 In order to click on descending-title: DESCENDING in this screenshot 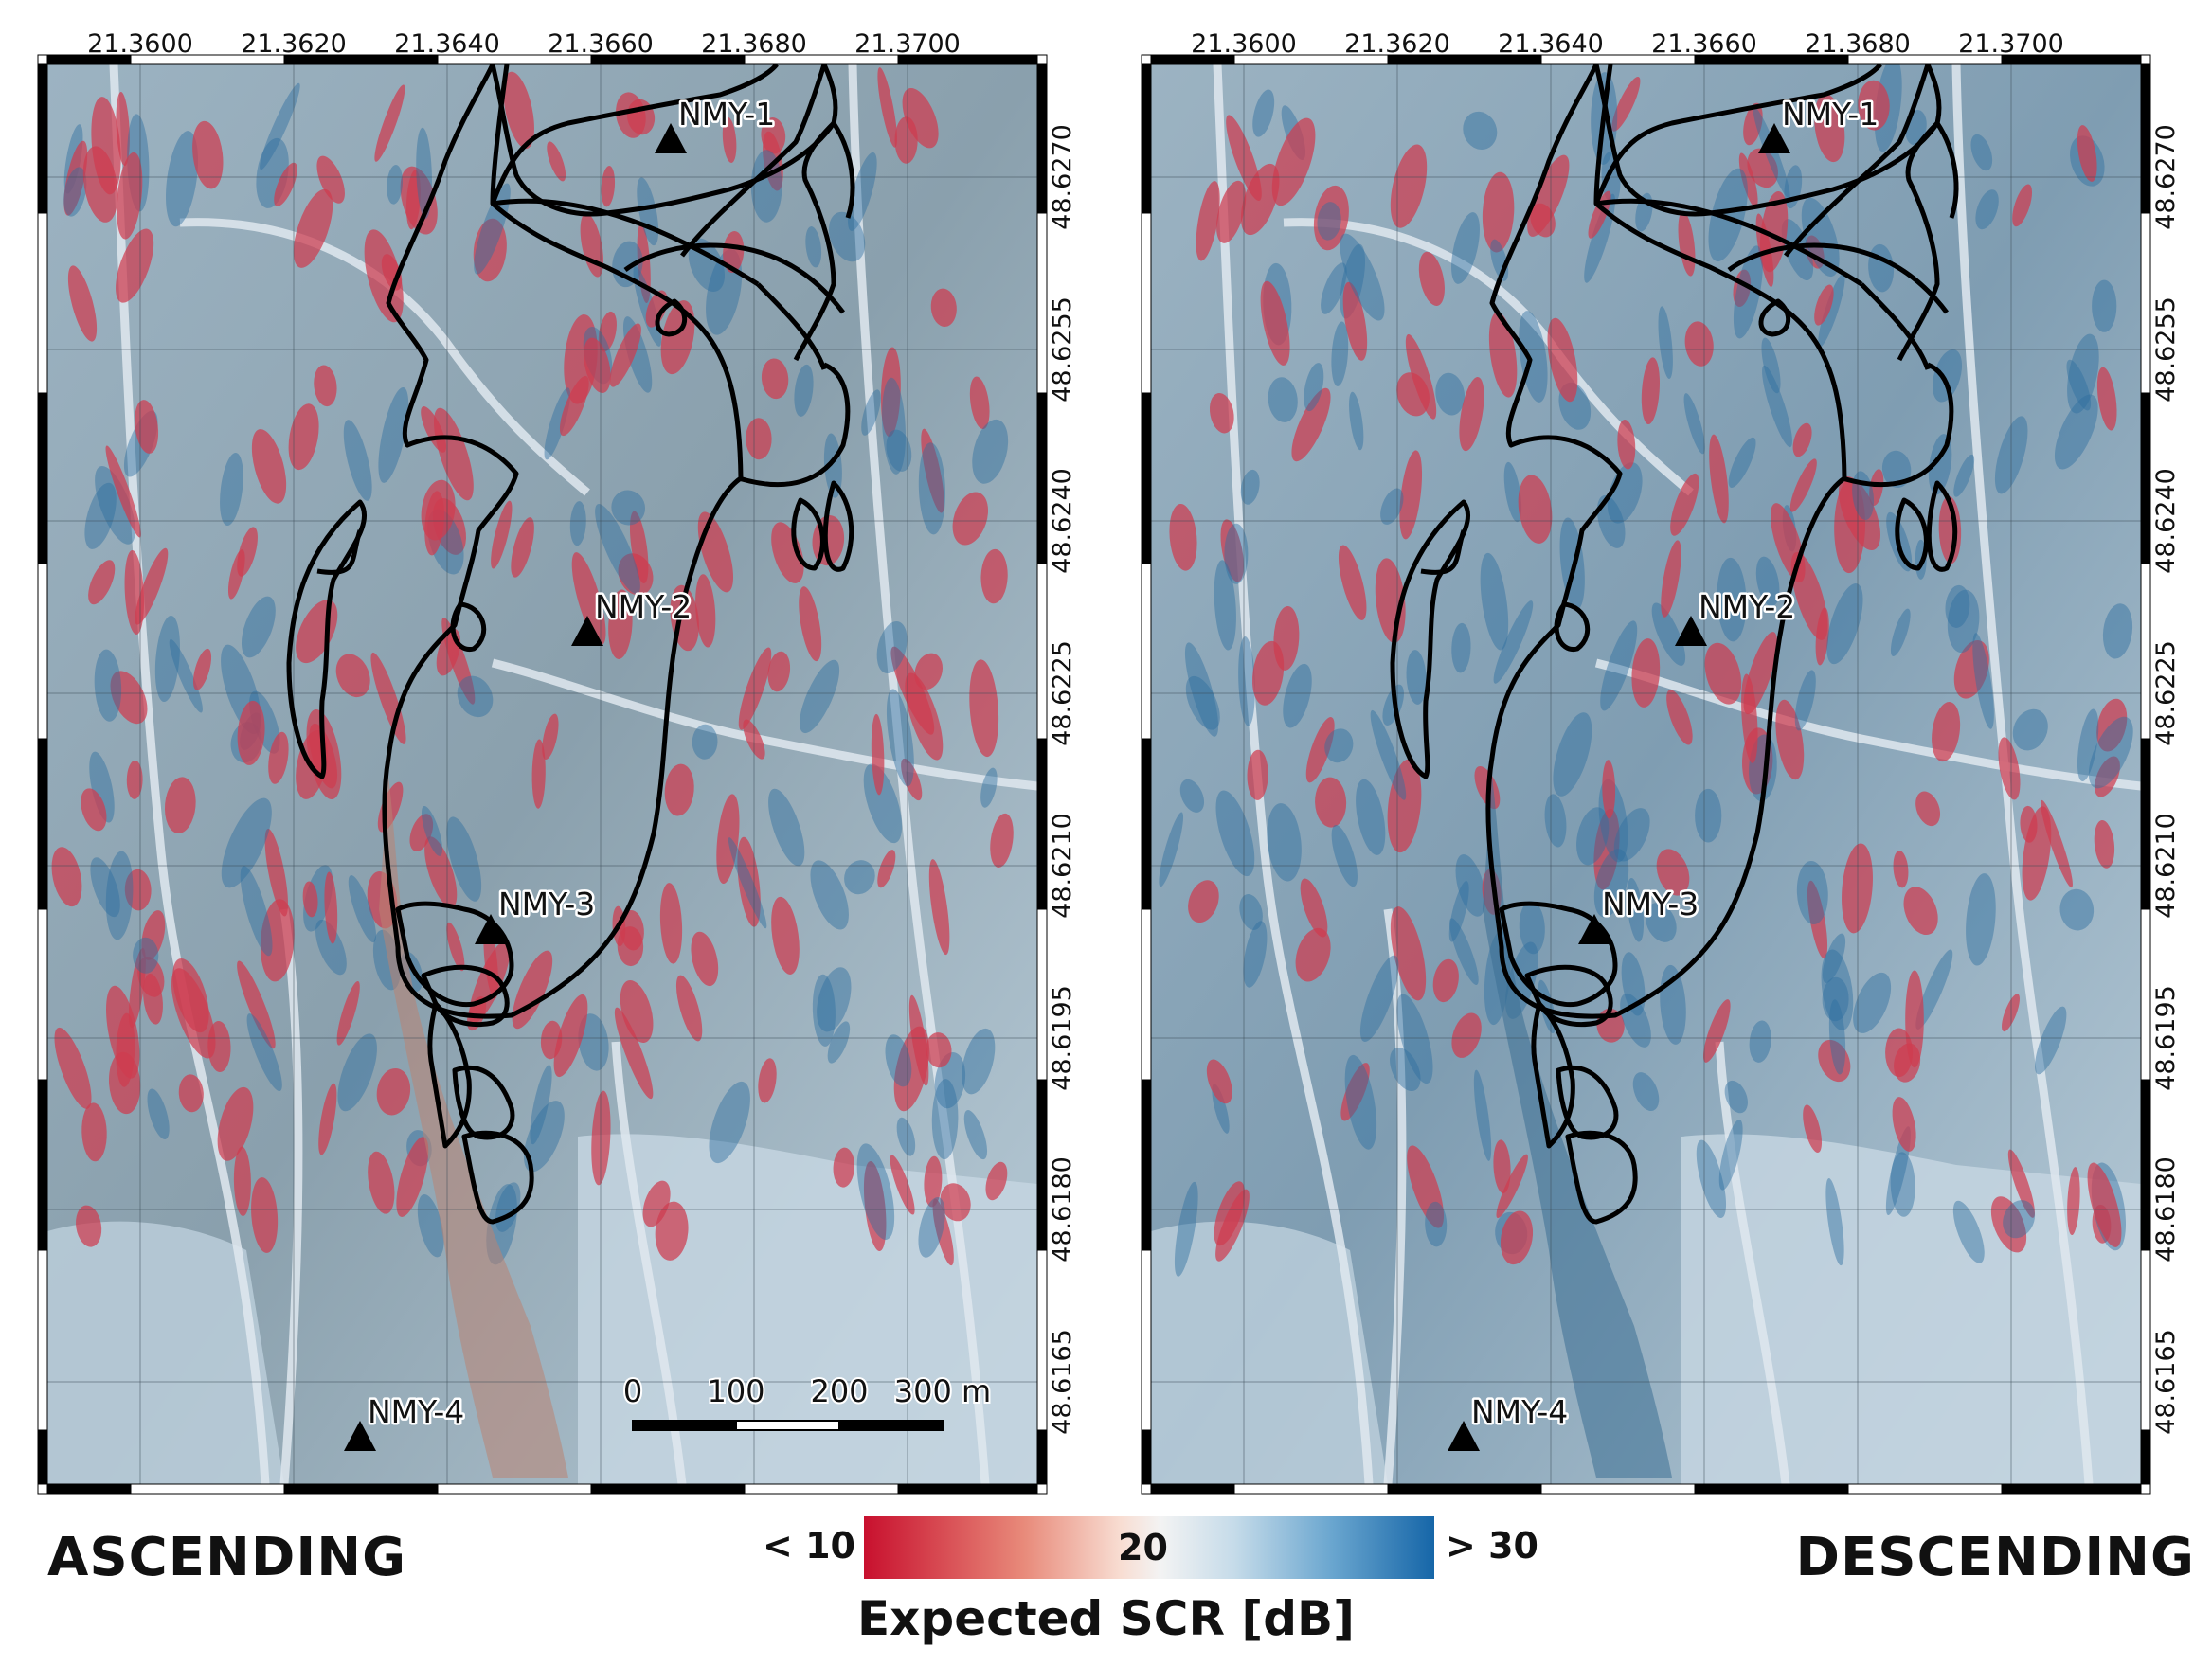, I will do `click(1995, 1558)`.